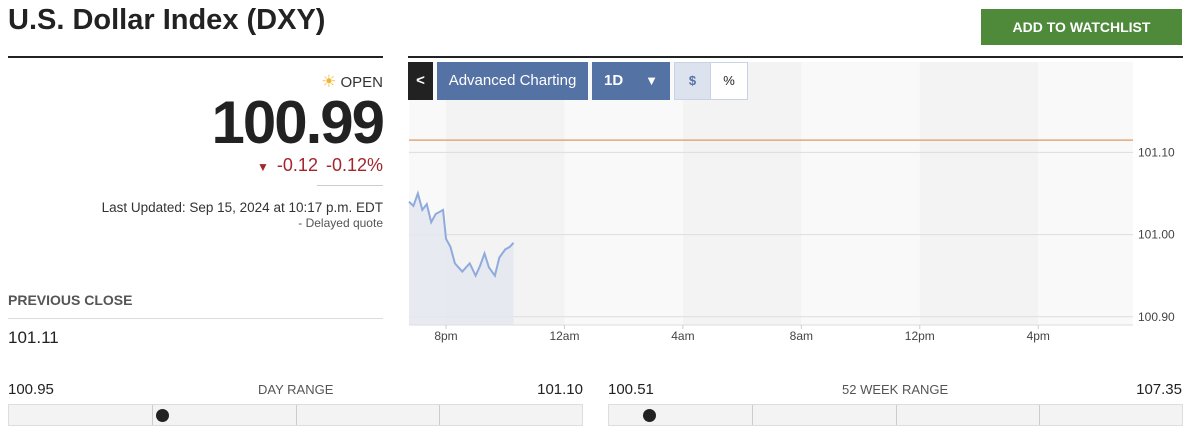 The height and width of the screenshot is (435, 1190). I want to click on add-to-watchlist-button: ADD TO WATCHLIST, so click(1081, 27).